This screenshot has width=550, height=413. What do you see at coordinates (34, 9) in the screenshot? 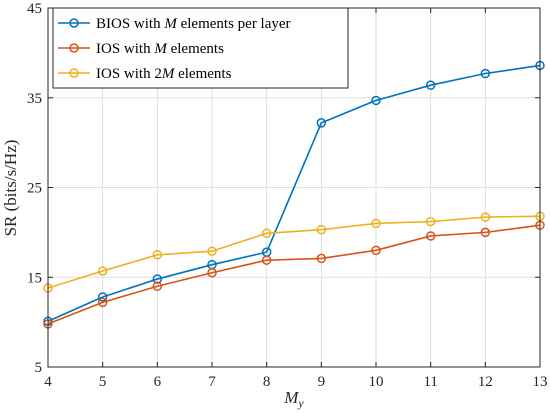
I see `y-tick-label: 45` at bounding box center [34, 9].